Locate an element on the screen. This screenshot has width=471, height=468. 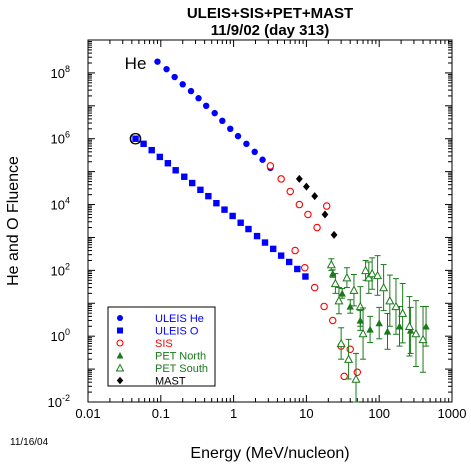
series-uleis-he is located at coordinates (214, 115).